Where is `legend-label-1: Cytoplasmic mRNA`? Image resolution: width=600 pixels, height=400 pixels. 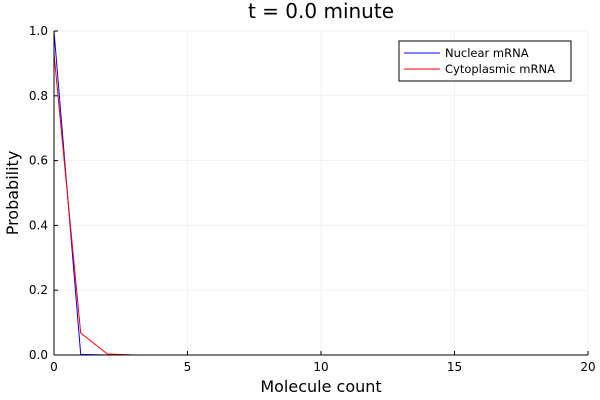
legend-label-1: Cytoplasmic mRNA is located at coordinates (500, 69).